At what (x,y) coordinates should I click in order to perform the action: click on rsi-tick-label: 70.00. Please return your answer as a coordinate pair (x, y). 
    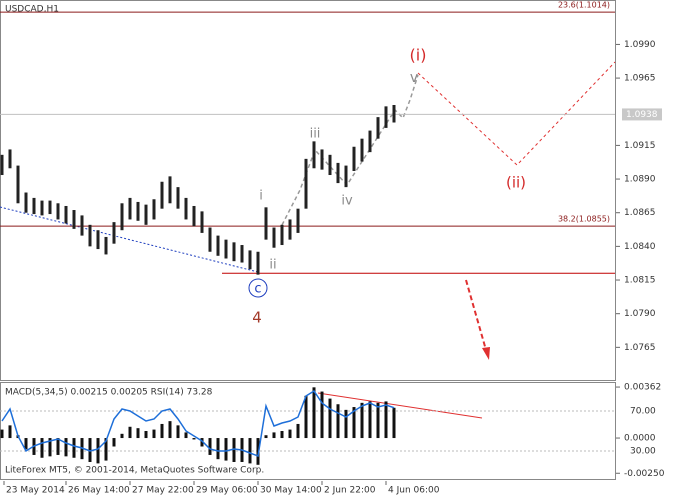
    Looking at the image, I should click on (643, 412).